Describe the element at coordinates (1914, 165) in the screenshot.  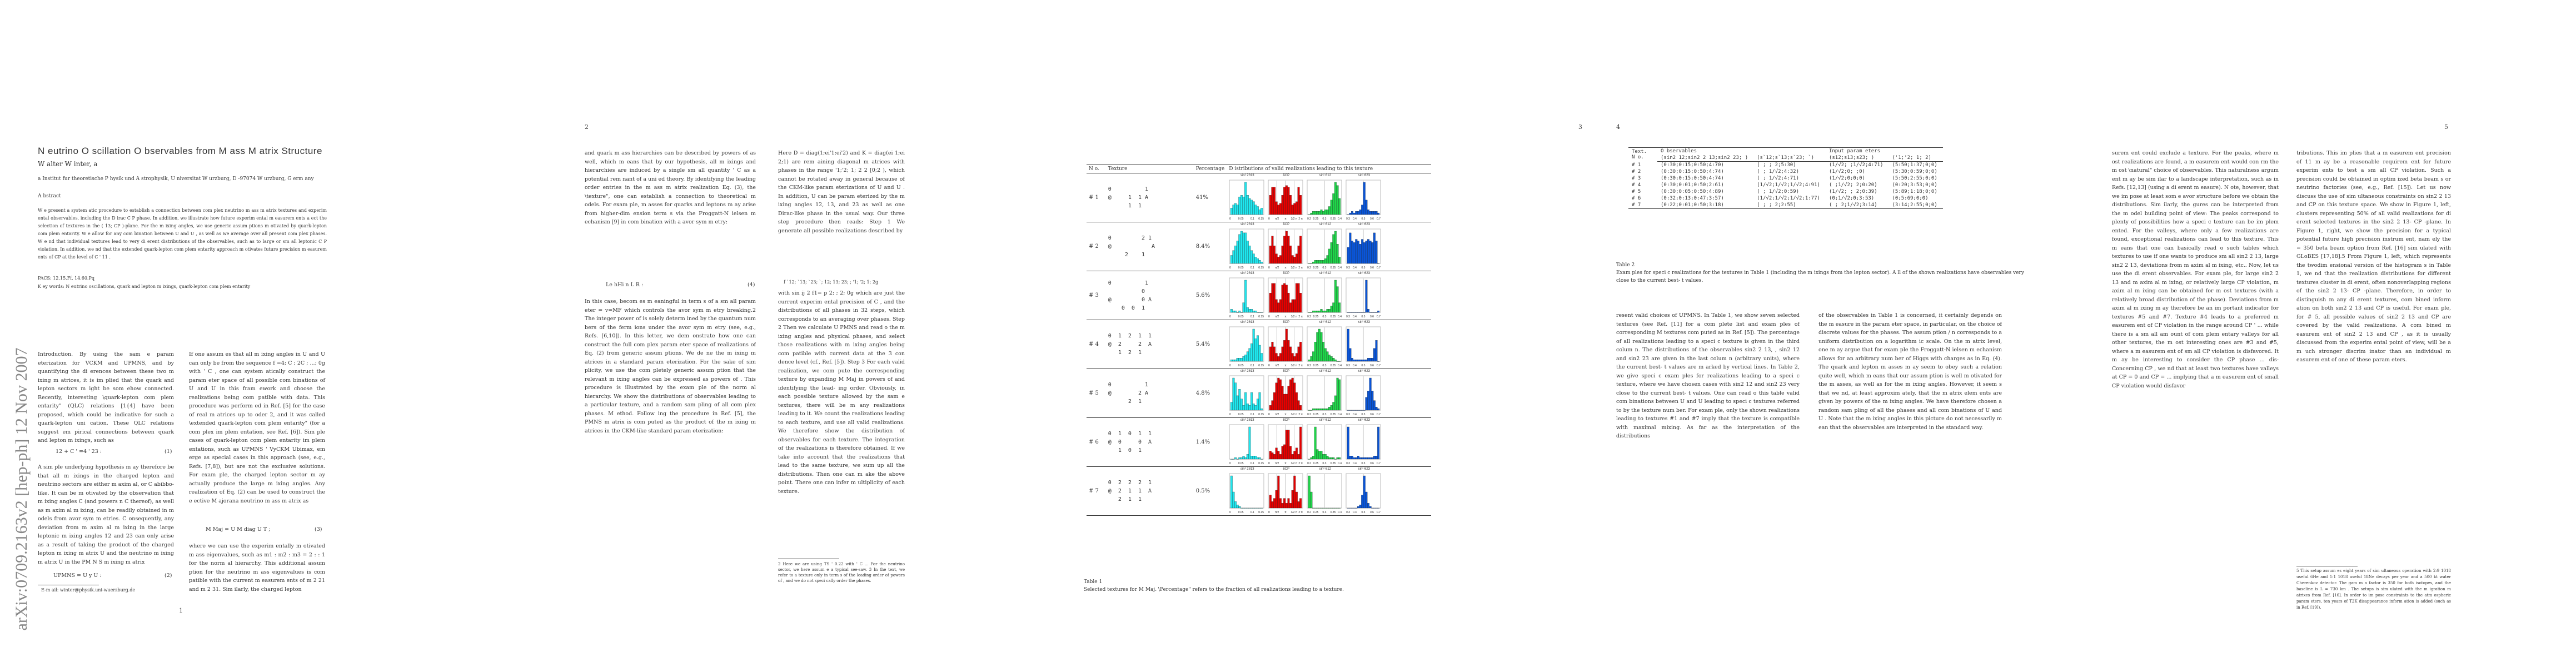
I see `table2-phases: (5:50;1:37;0;0)` at that location.